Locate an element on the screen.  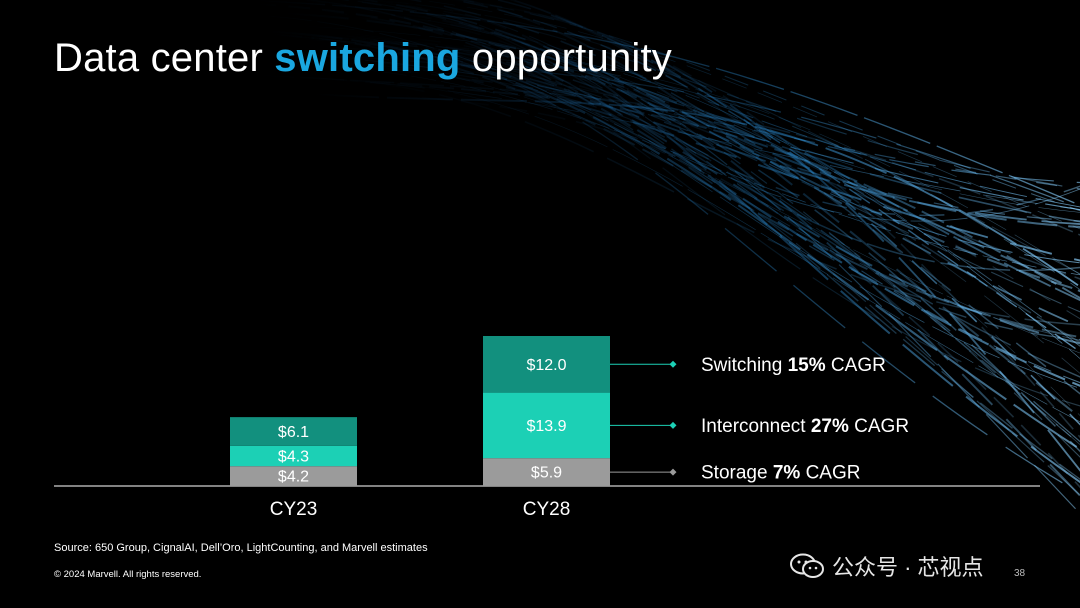
annotation-label: Switching 15% CAGR is located at coordinates (793, 365).